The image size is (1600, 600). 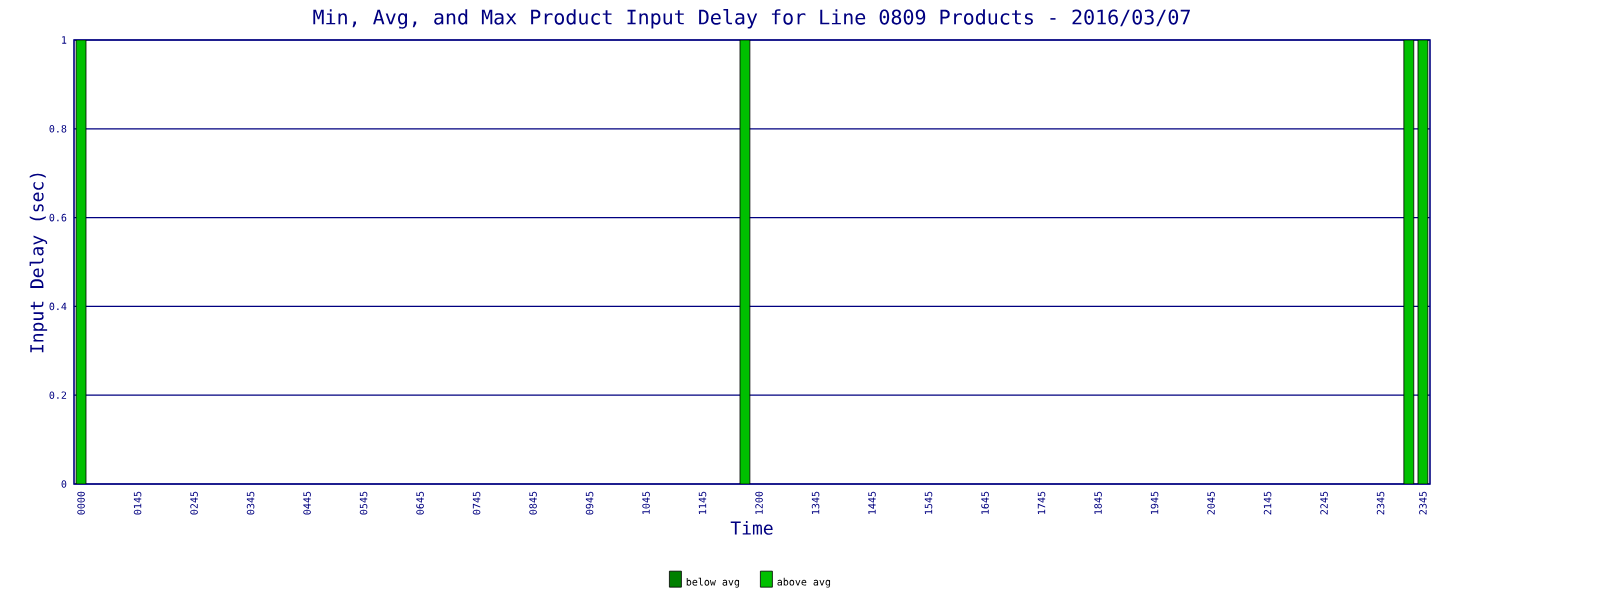 What do you see at coordinates (751, 527) in the screenshot?
I see `x-axis-title: Time` at bounding box center [751, 527].